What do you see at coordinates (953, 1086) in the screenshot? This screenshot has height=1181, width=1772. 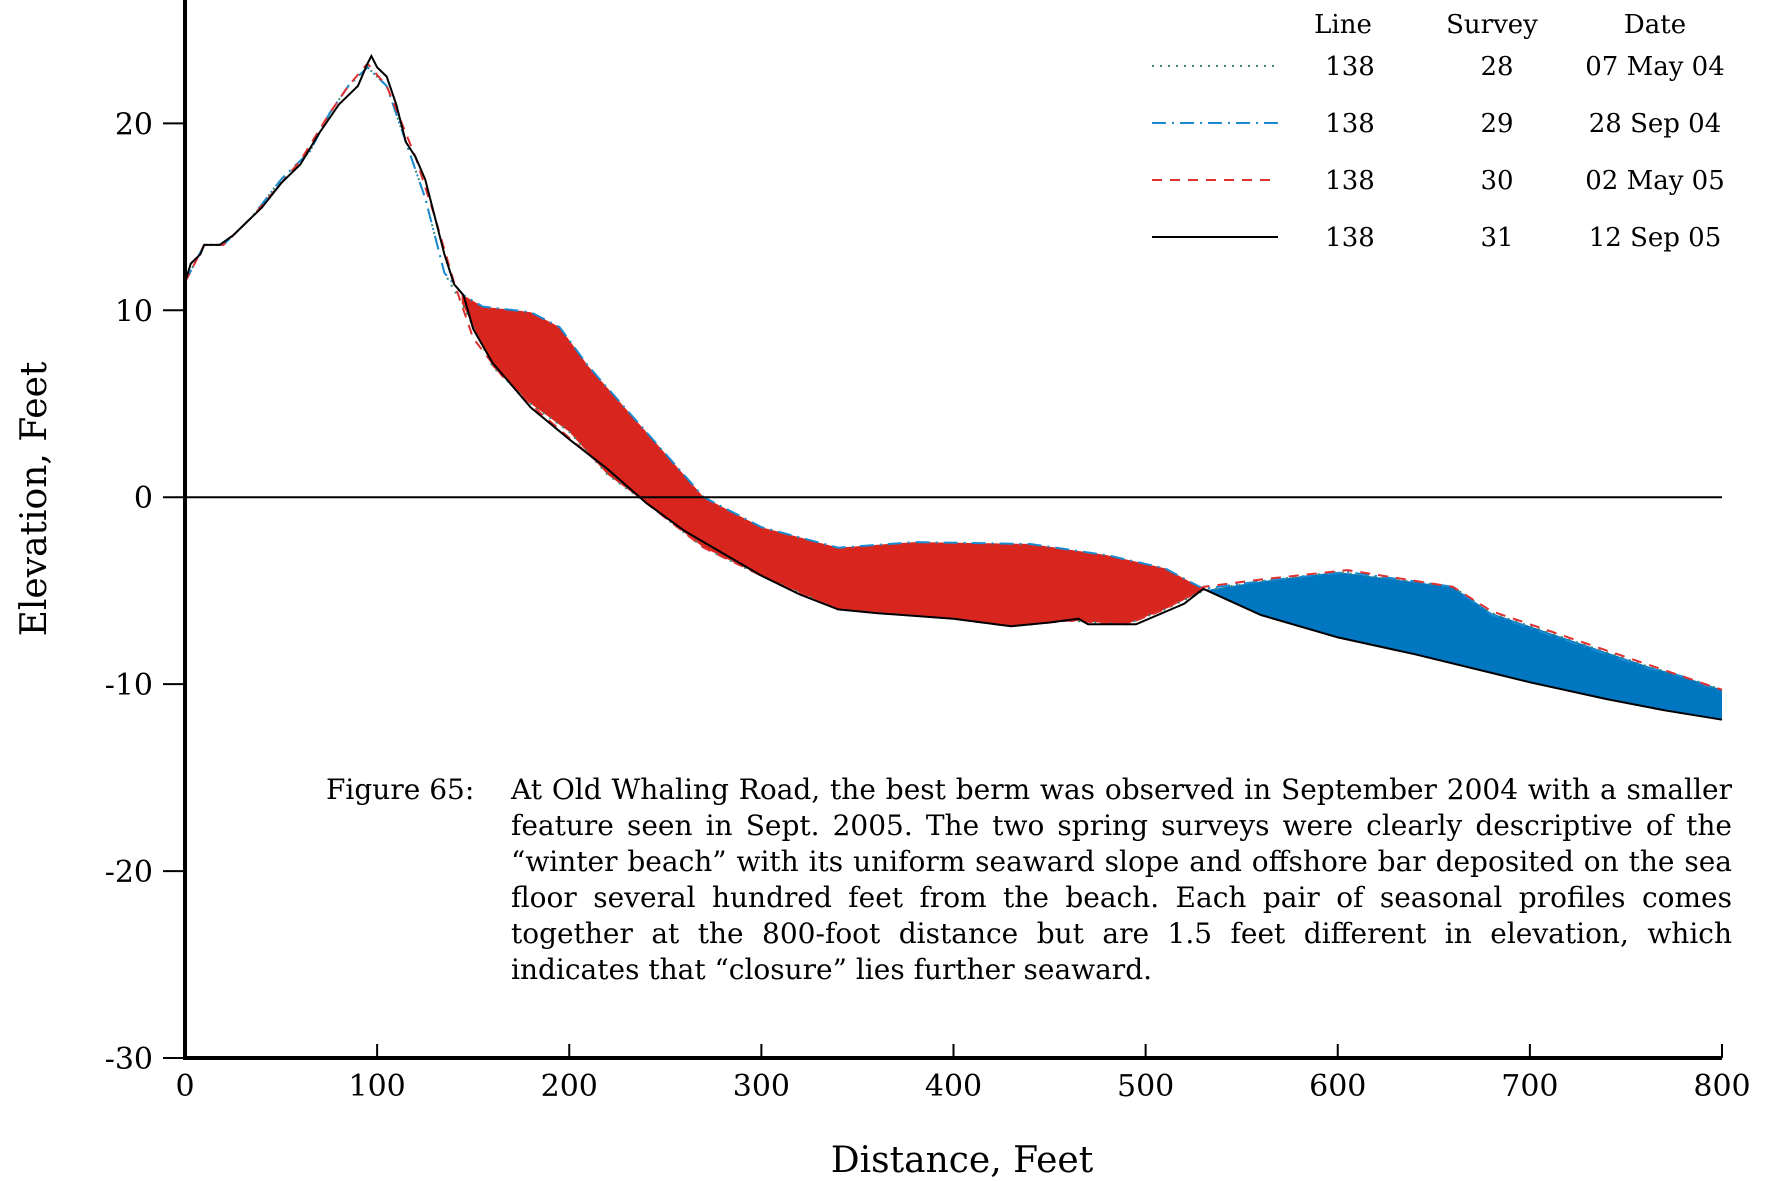 I see `x-tick-label: 400` at bounding box center [953, 1086].